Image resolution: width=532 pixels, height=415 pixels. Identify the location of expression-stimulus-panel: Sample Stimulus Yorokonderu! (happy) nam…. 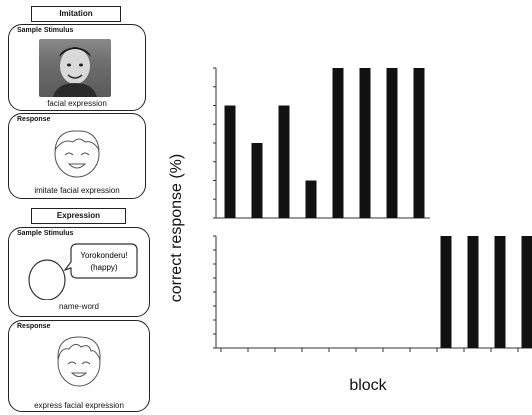
(79, 272).